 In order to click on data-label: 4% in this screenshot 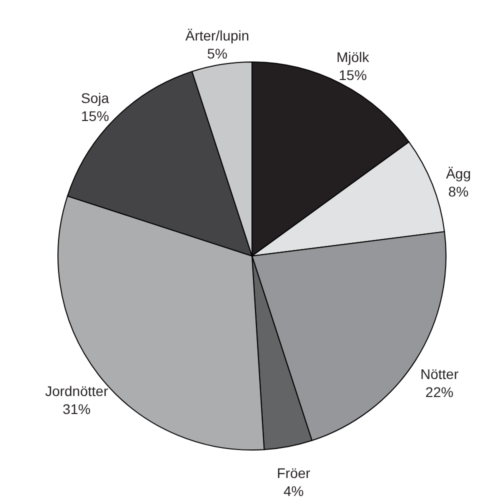, I will do `click(293, 490)`.